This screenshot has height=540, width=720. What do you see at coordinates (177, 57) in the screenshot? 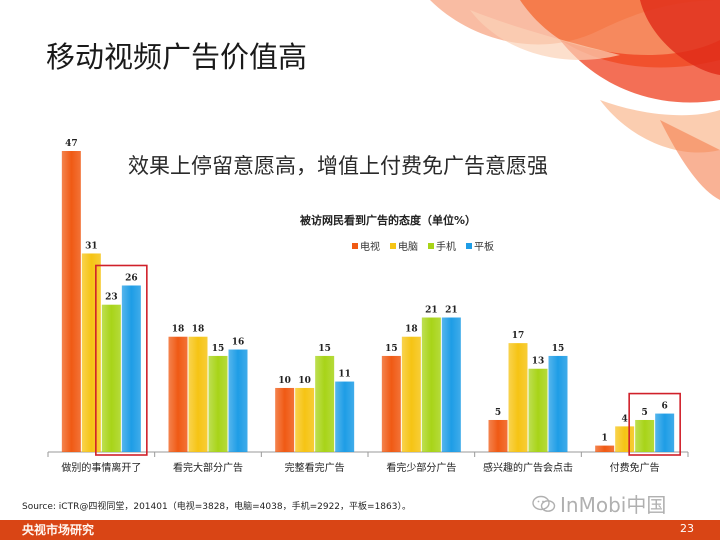
I see `page-title: 移动视频广告价值高` at bounding box center [177, 57].